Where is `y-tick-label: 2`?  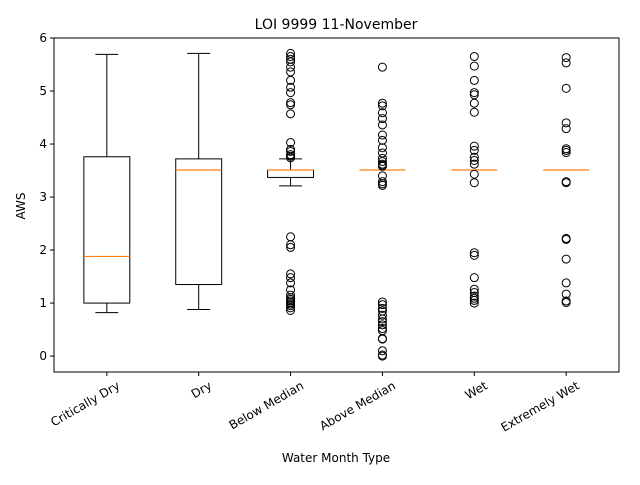 y-tick-label: 2 is located at coordinates (43, 250).